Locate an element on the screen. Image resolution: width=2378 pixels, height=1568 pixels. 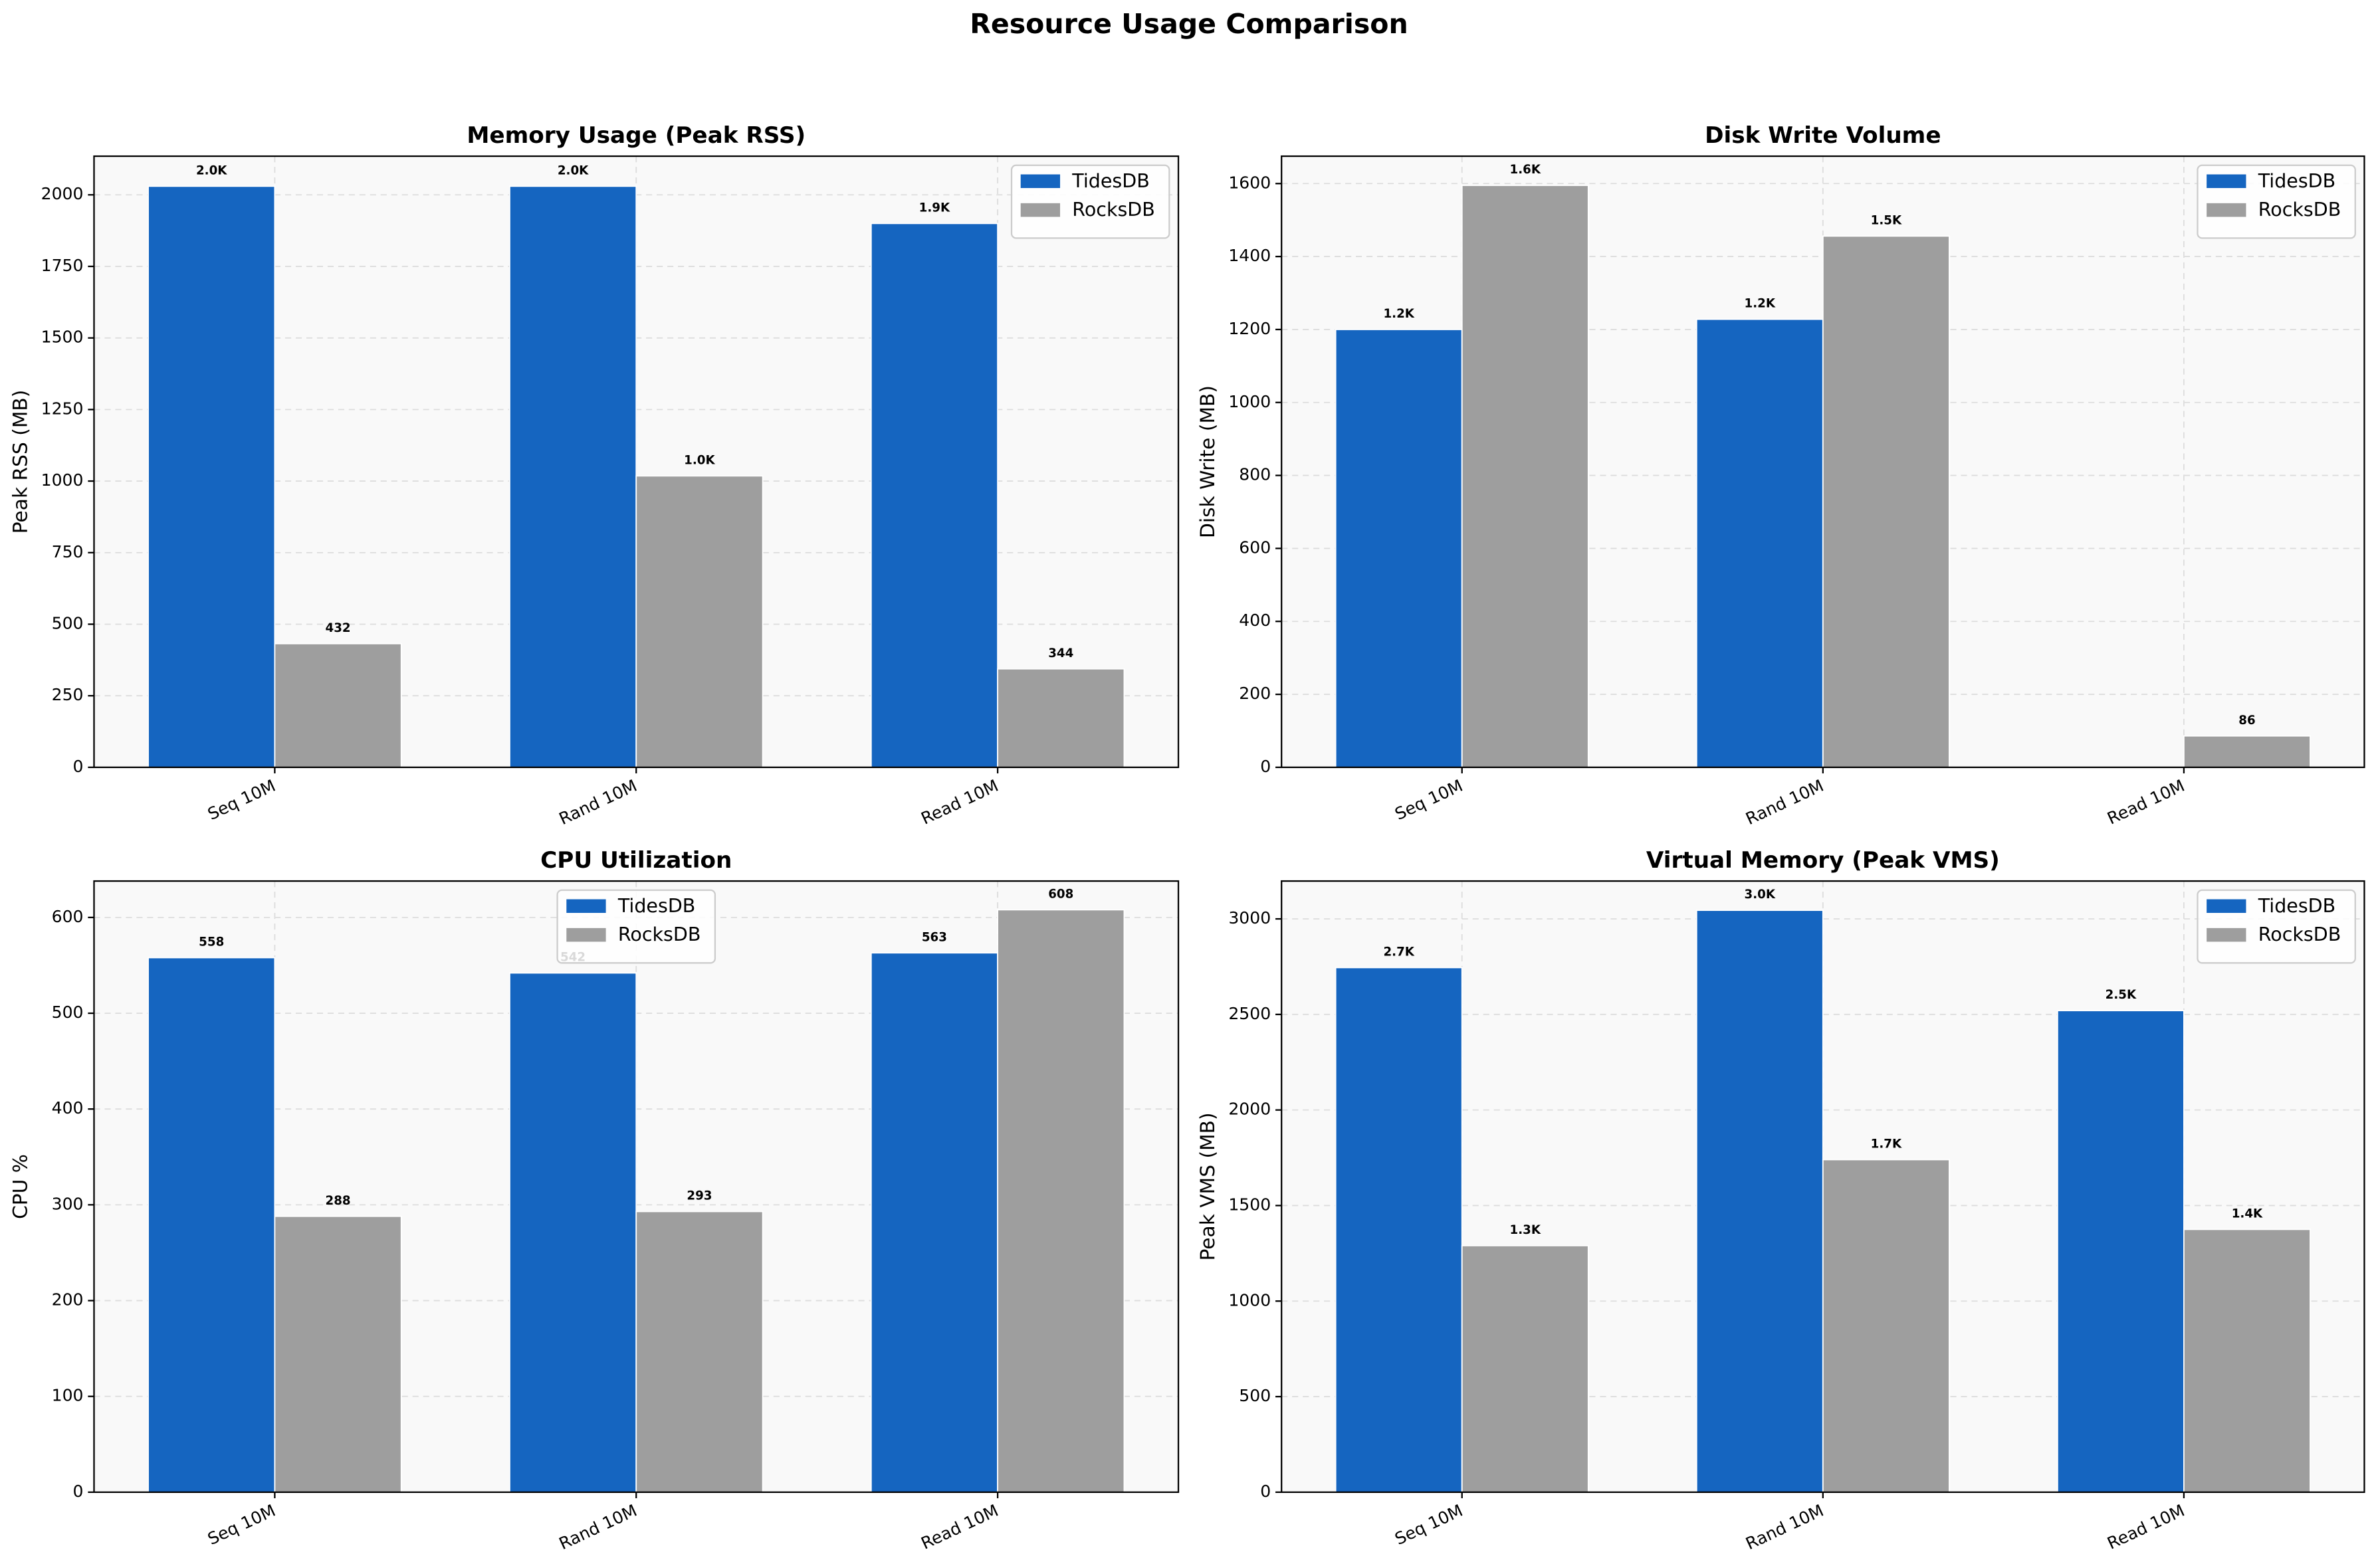
figure-title: Resource Usage Comparison is located at coordinates (1189, 24).